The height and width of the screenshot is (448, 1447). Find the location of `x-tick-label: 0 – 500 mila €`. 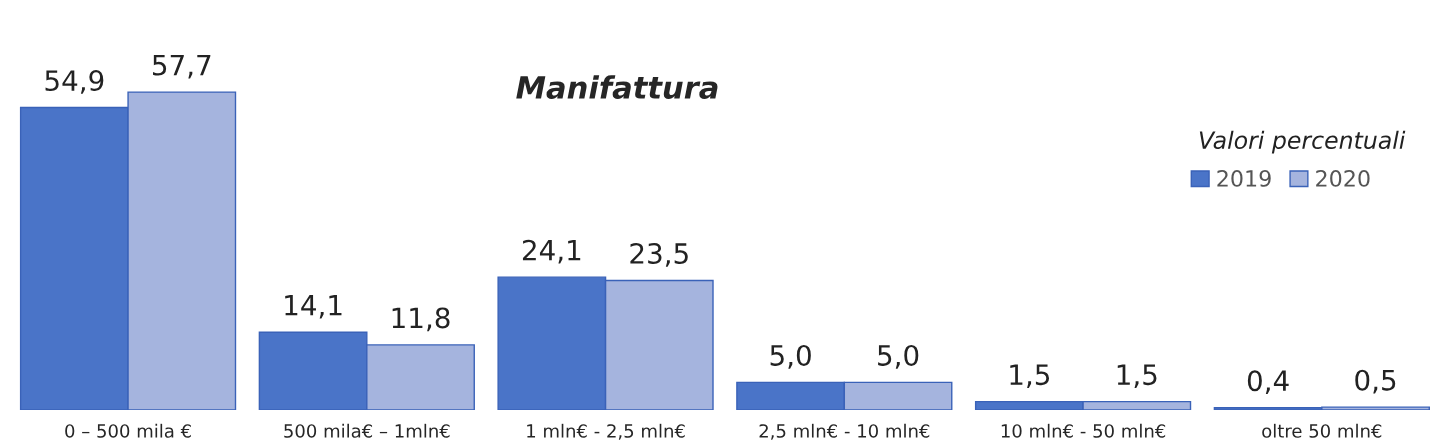

x-tick-label: 0 – 500 mila € is located at coordinates (128, 430).